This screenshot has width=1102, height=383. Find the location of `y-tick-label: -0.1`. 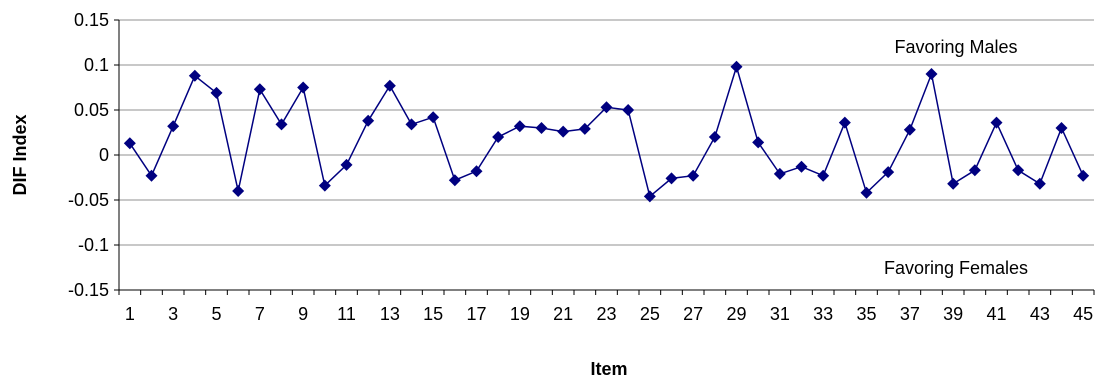

y-tick-label: -0.1 is located at coordinates (93, 245).